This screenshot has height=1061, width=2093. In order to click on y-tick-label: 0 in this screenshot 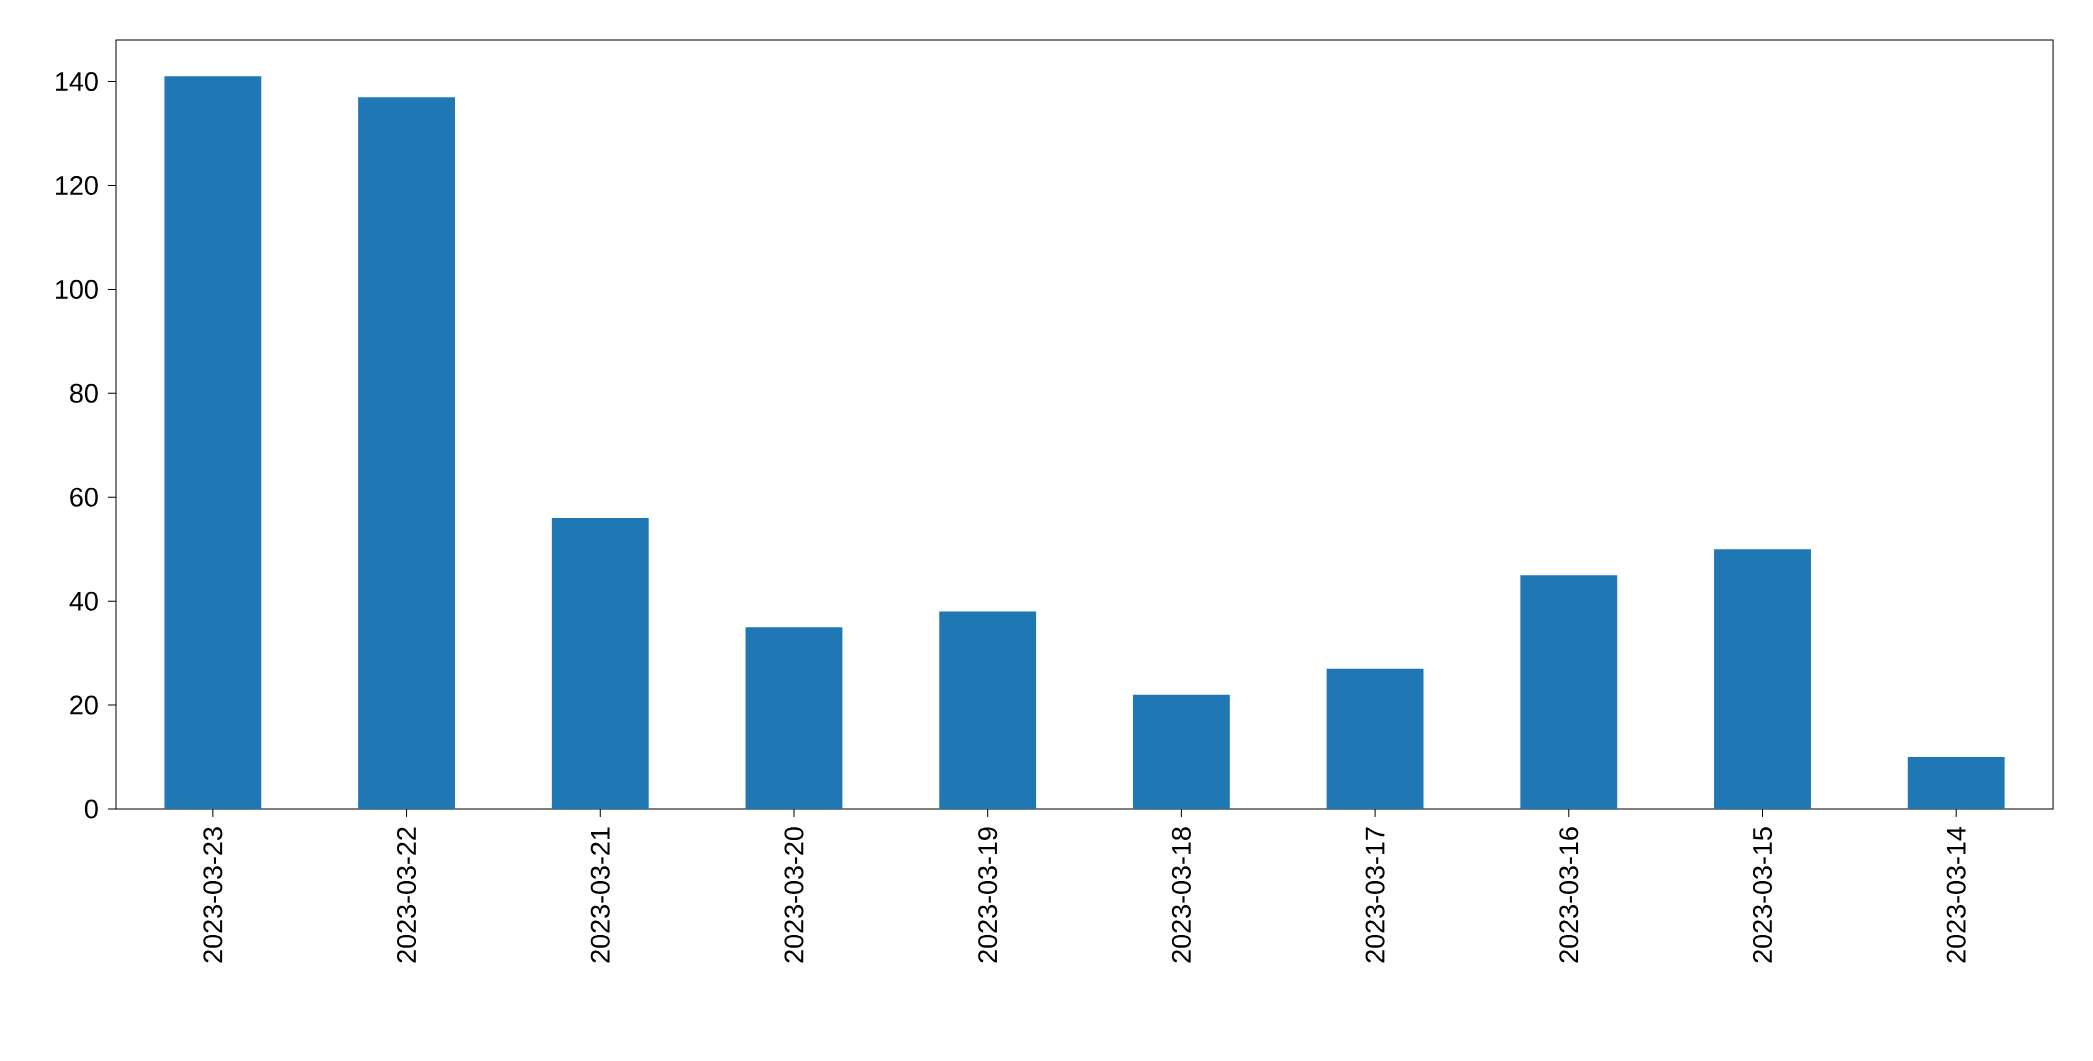, I will do `click(91, 809)`.